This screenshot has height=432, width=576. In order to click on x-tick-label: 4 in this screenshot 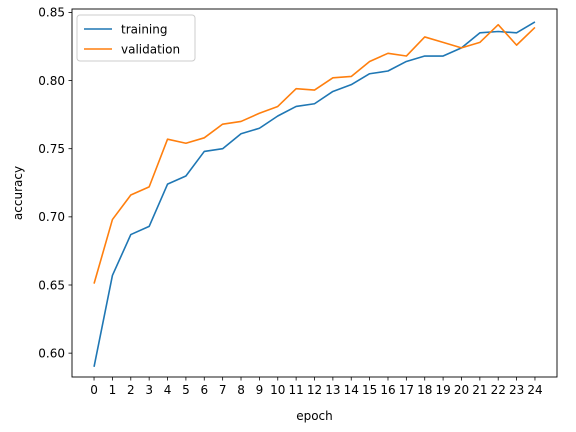, I will do `click(168, 390)`.